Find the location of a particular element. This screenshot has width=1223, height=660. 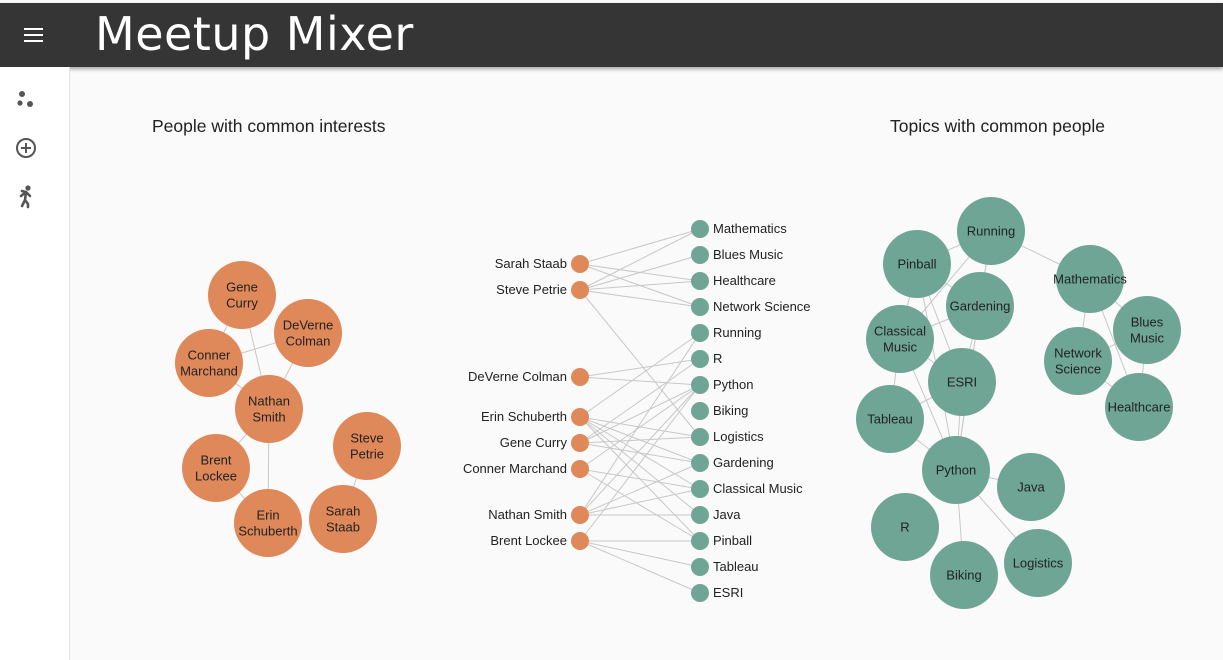

bipartite-person-sarah-staab: Sarah Staab is located at coordinates (542, 264).